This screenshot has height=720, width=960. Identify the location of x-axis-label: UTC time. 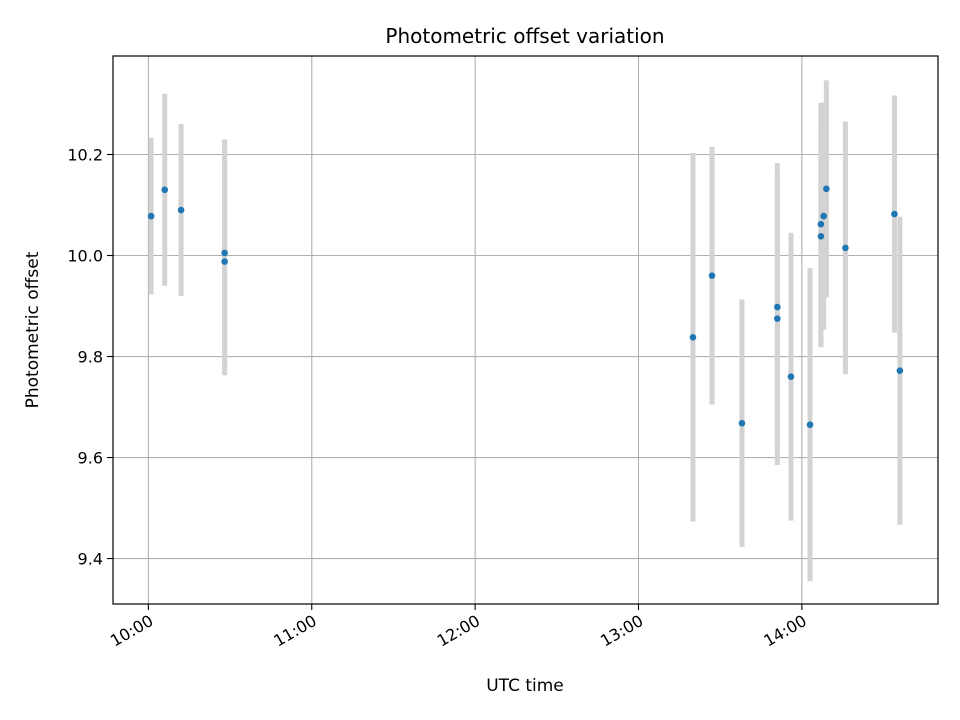
(525, 686).